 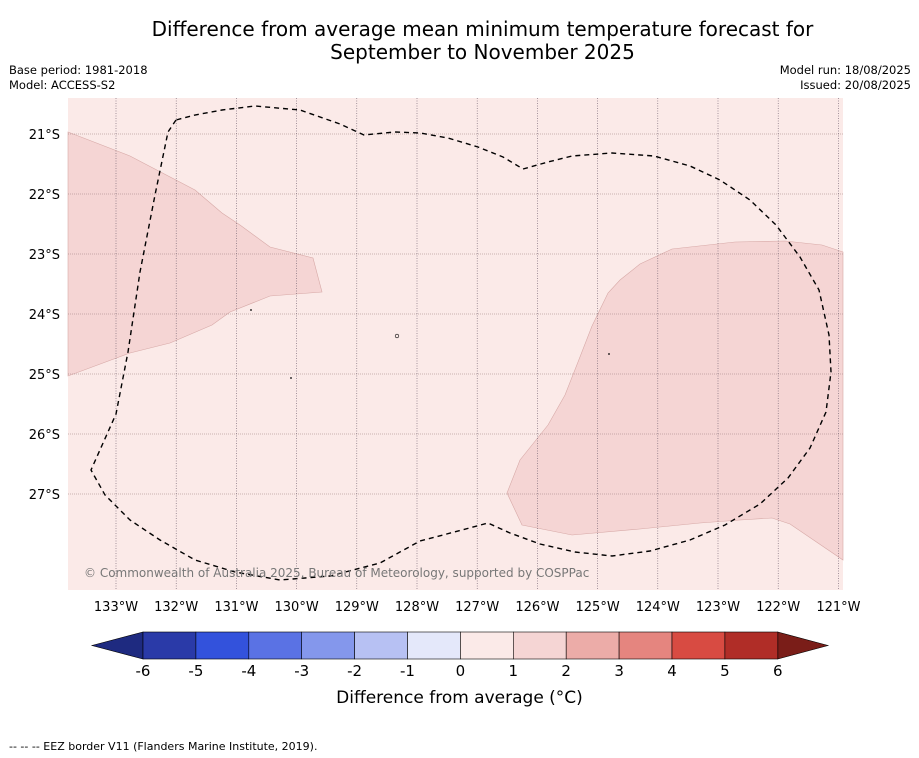 I want to click on lon-label: 133°W, so click(x=116, y=607).